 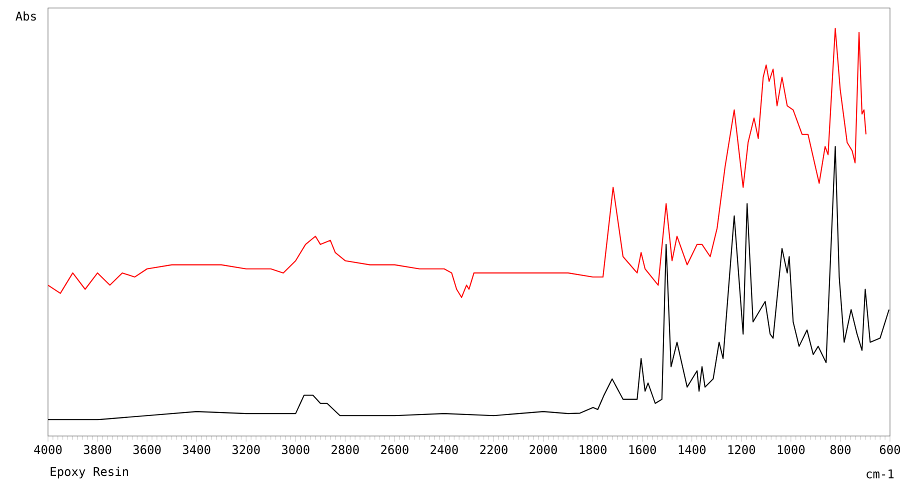 What do you see at coordinates (444, 449) in the screenshot?
I see `x-tick-label: 2400` at bounding box center [444, 449].